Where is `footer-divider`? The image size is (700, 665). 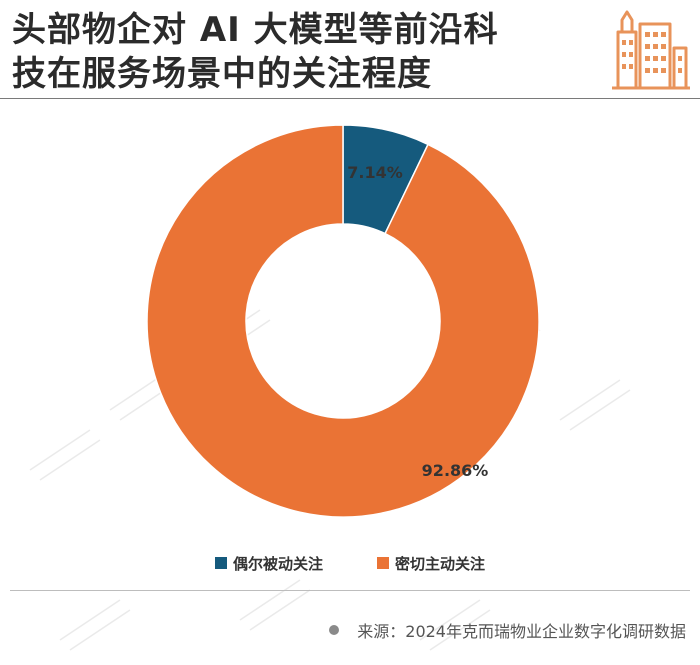
footer-divider is located at coordinates (350, 590).